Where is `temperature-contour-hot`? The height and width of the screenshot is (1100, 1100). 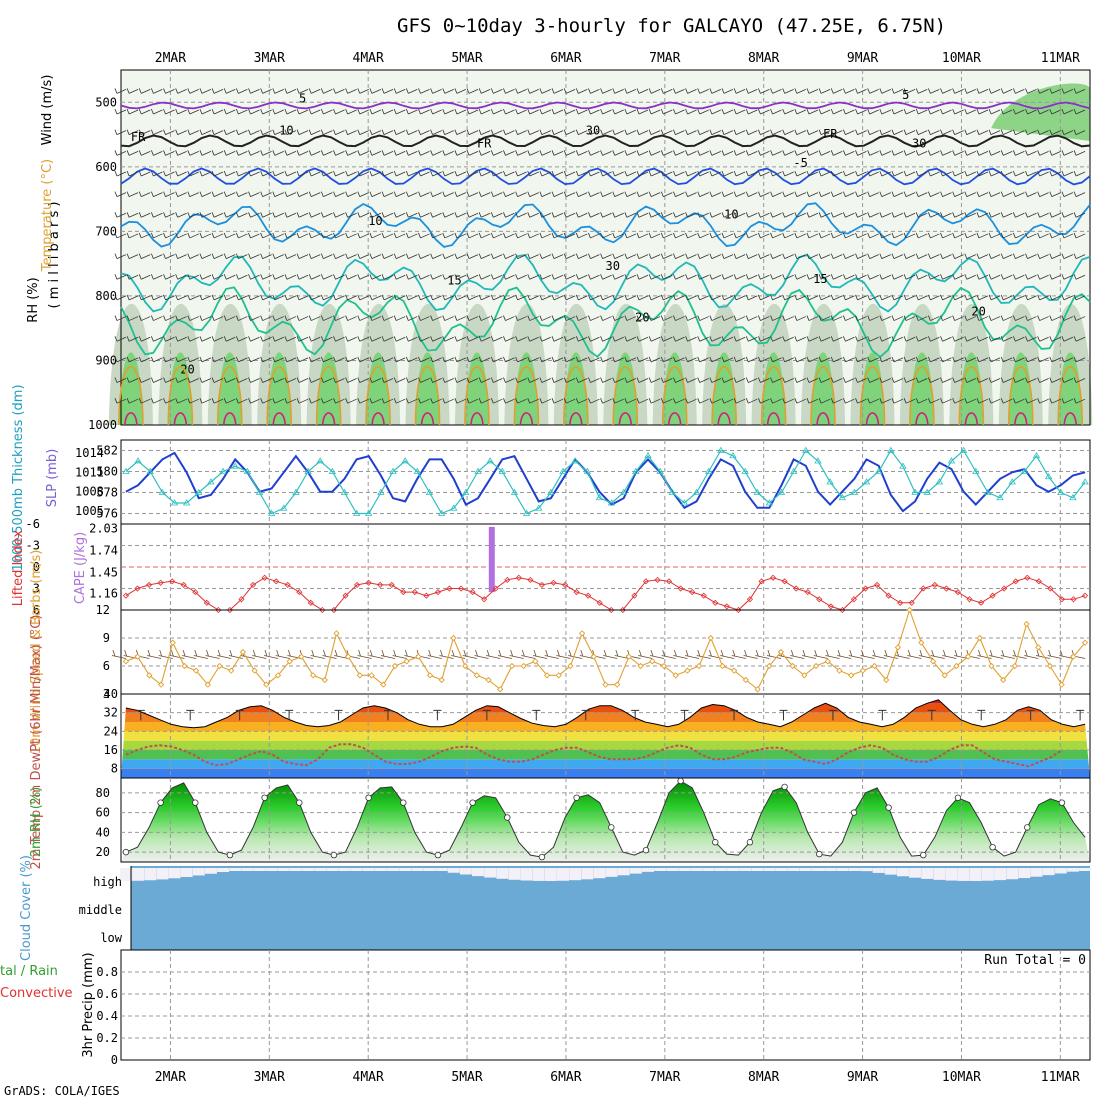
temperature-contour-hot is located at coordinates (180, 419).